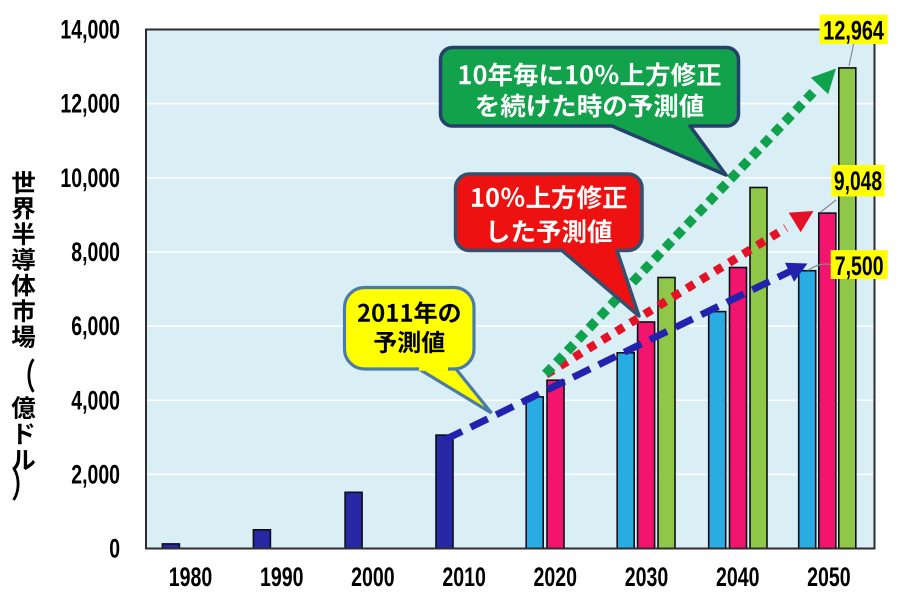  Describe the element at coordinates (464, 577) in the screenshot. I see `svg-text: 2010` at that location.